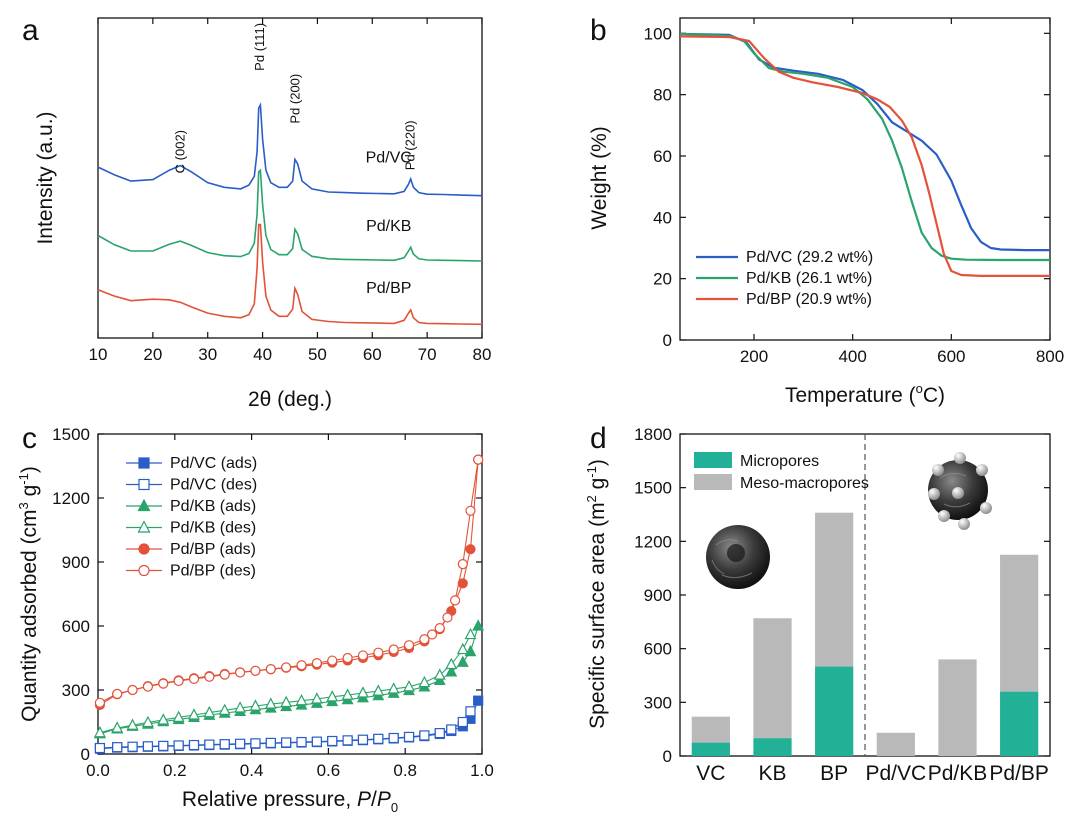 The height and width of the screenshot is (824, 1069). What do you see at coordinates (1050, 356) in the screenshot?
I see `x-tick-label: 800` at bounding box center [1050, 356].